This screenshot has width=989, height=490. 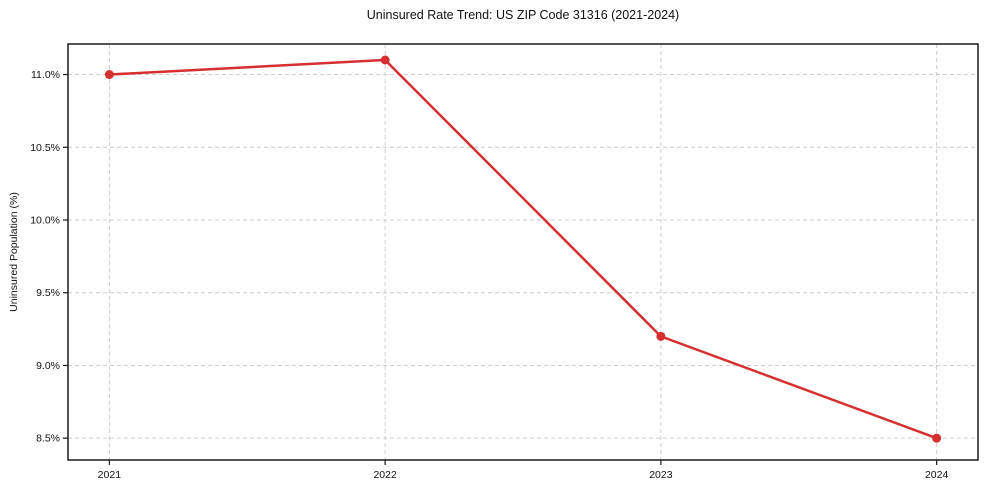 I want to click on x-tick-label: 2021, so click(x=110, y=475).